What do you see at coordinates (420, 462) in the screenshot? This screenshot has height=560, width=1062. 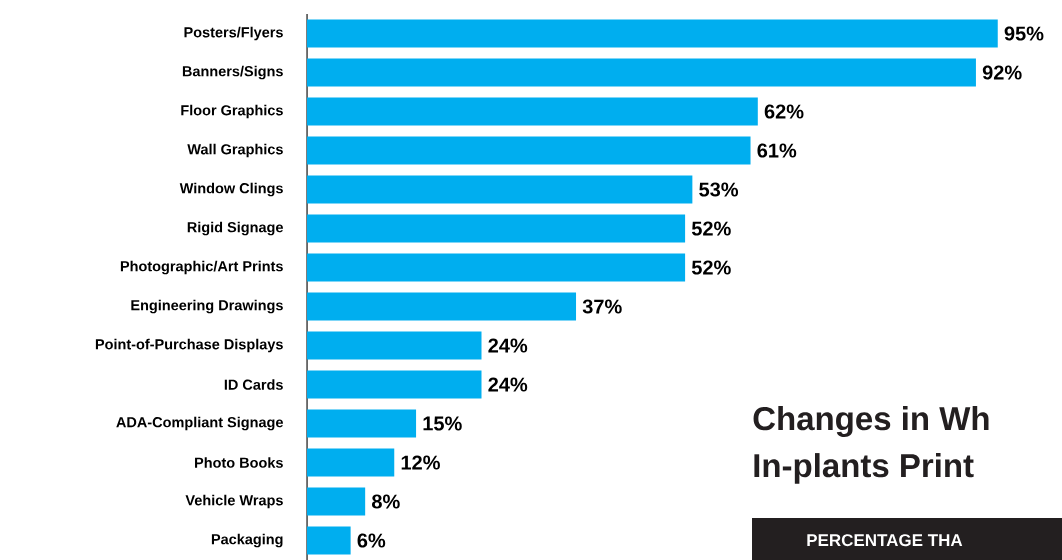 I see `data-label: 12%` at bounding box center [420, 462].